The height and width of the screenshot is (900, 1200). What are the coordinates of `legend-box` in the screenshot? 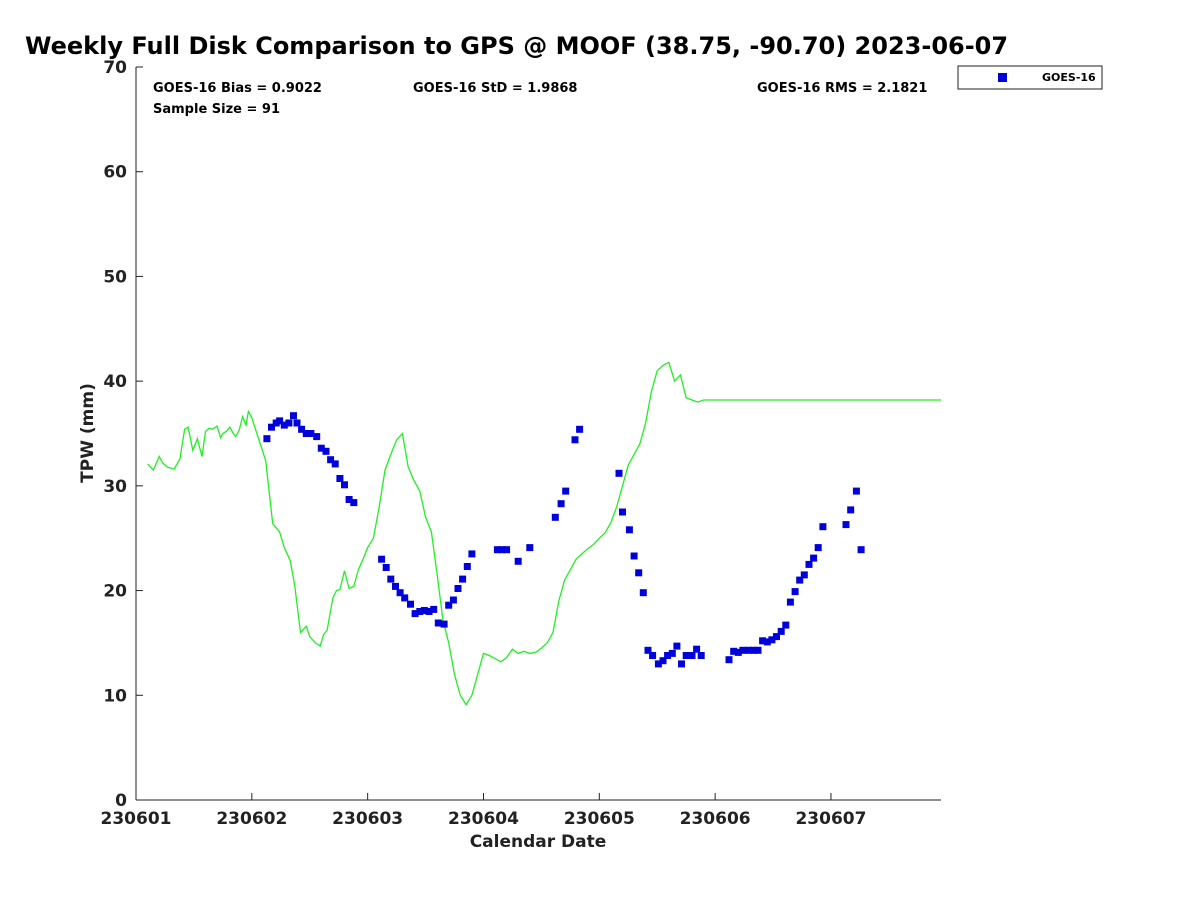 It's located at (1030, 77).